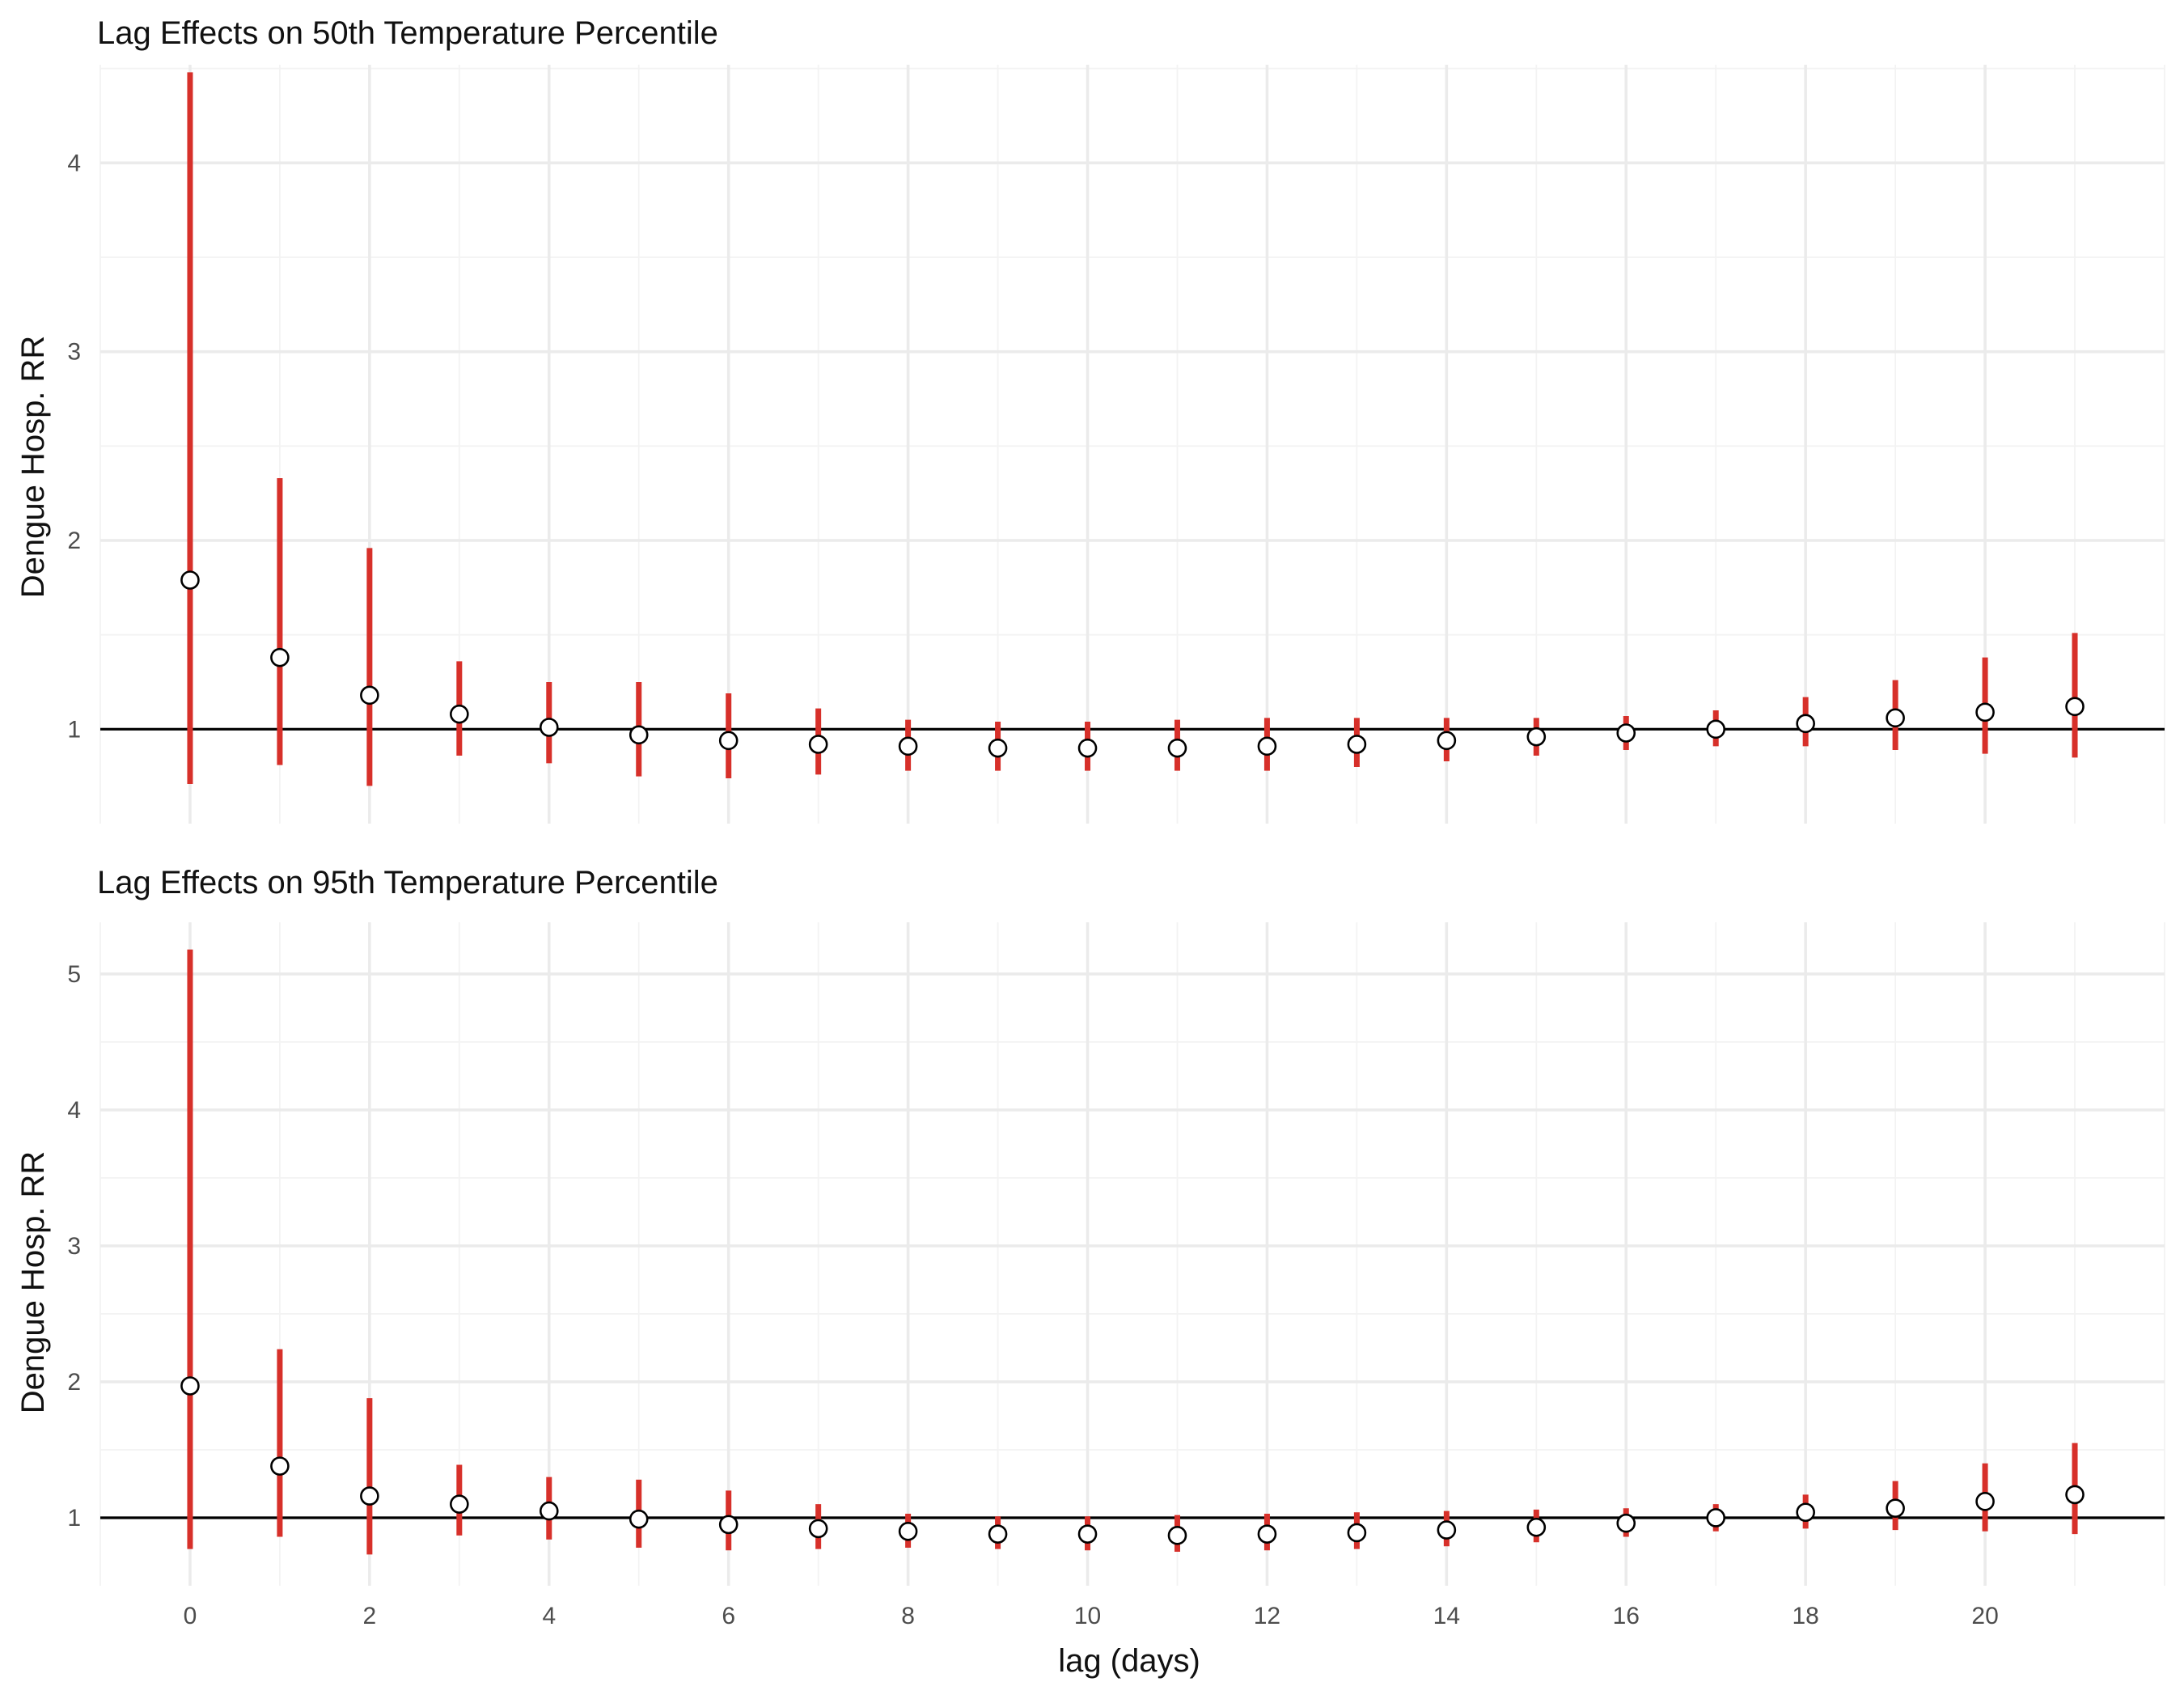  I want to click on x-tick-label: 8, so click(908, 1616).